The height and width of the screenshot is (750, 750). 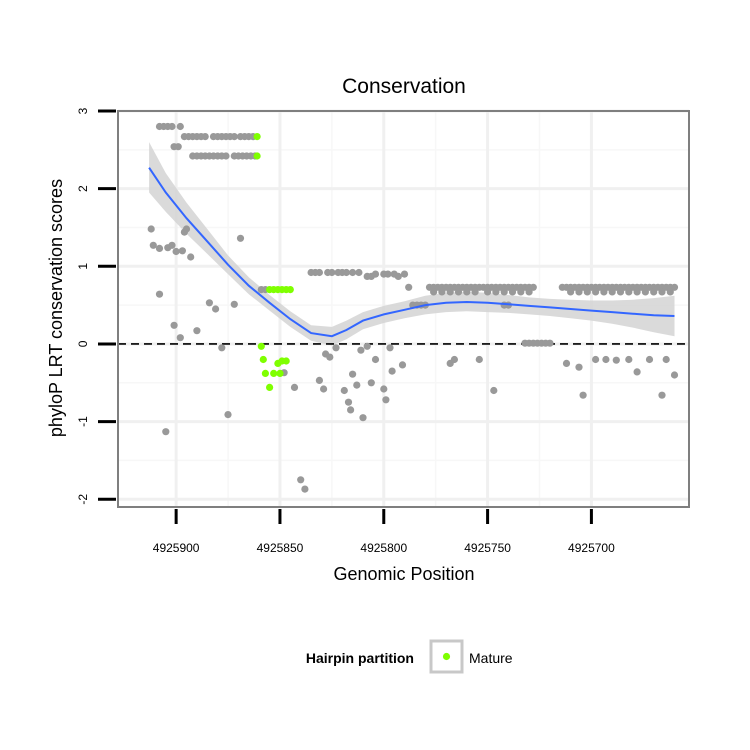 I want to click on x-tick-label: 4925750, so click(x=487, y=548).